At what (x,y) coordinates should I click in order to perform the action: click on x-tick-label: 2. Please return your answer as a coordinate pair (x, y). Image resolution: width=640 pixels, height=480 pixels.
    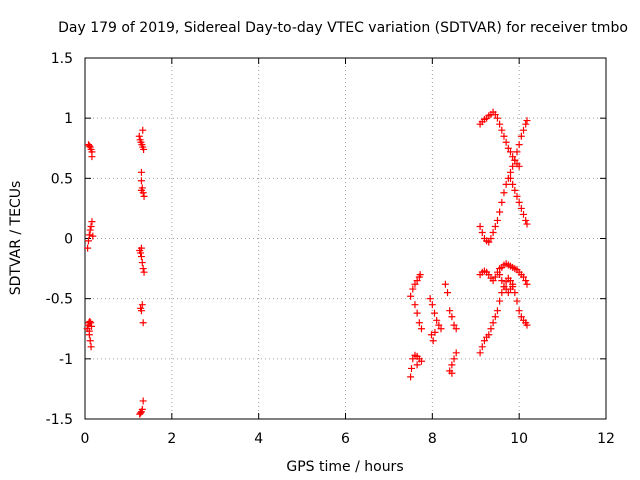
    Looking at the image, I should click on (171, 439).